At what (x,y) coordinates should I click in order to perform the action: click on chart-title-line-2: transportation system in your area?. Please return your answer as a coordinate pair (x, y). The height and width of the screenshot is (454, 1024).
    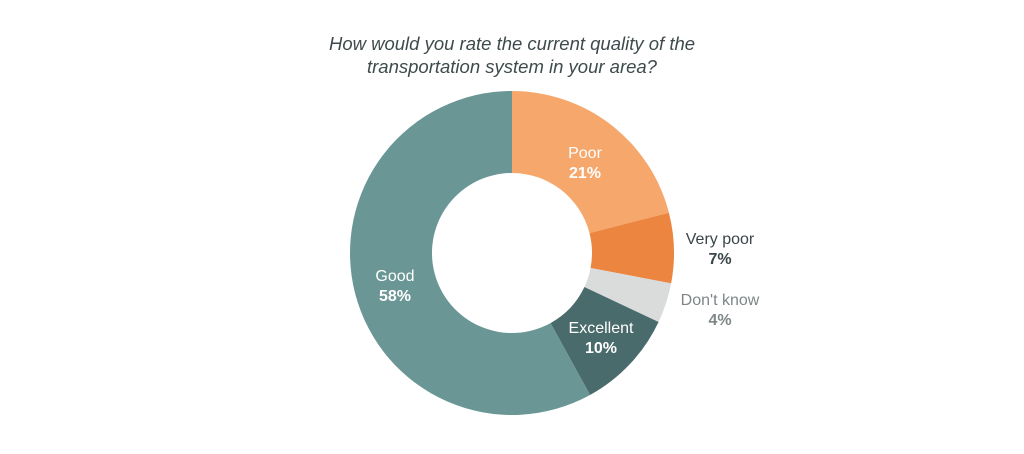
    Looking at the image, I should click on (512, 66).